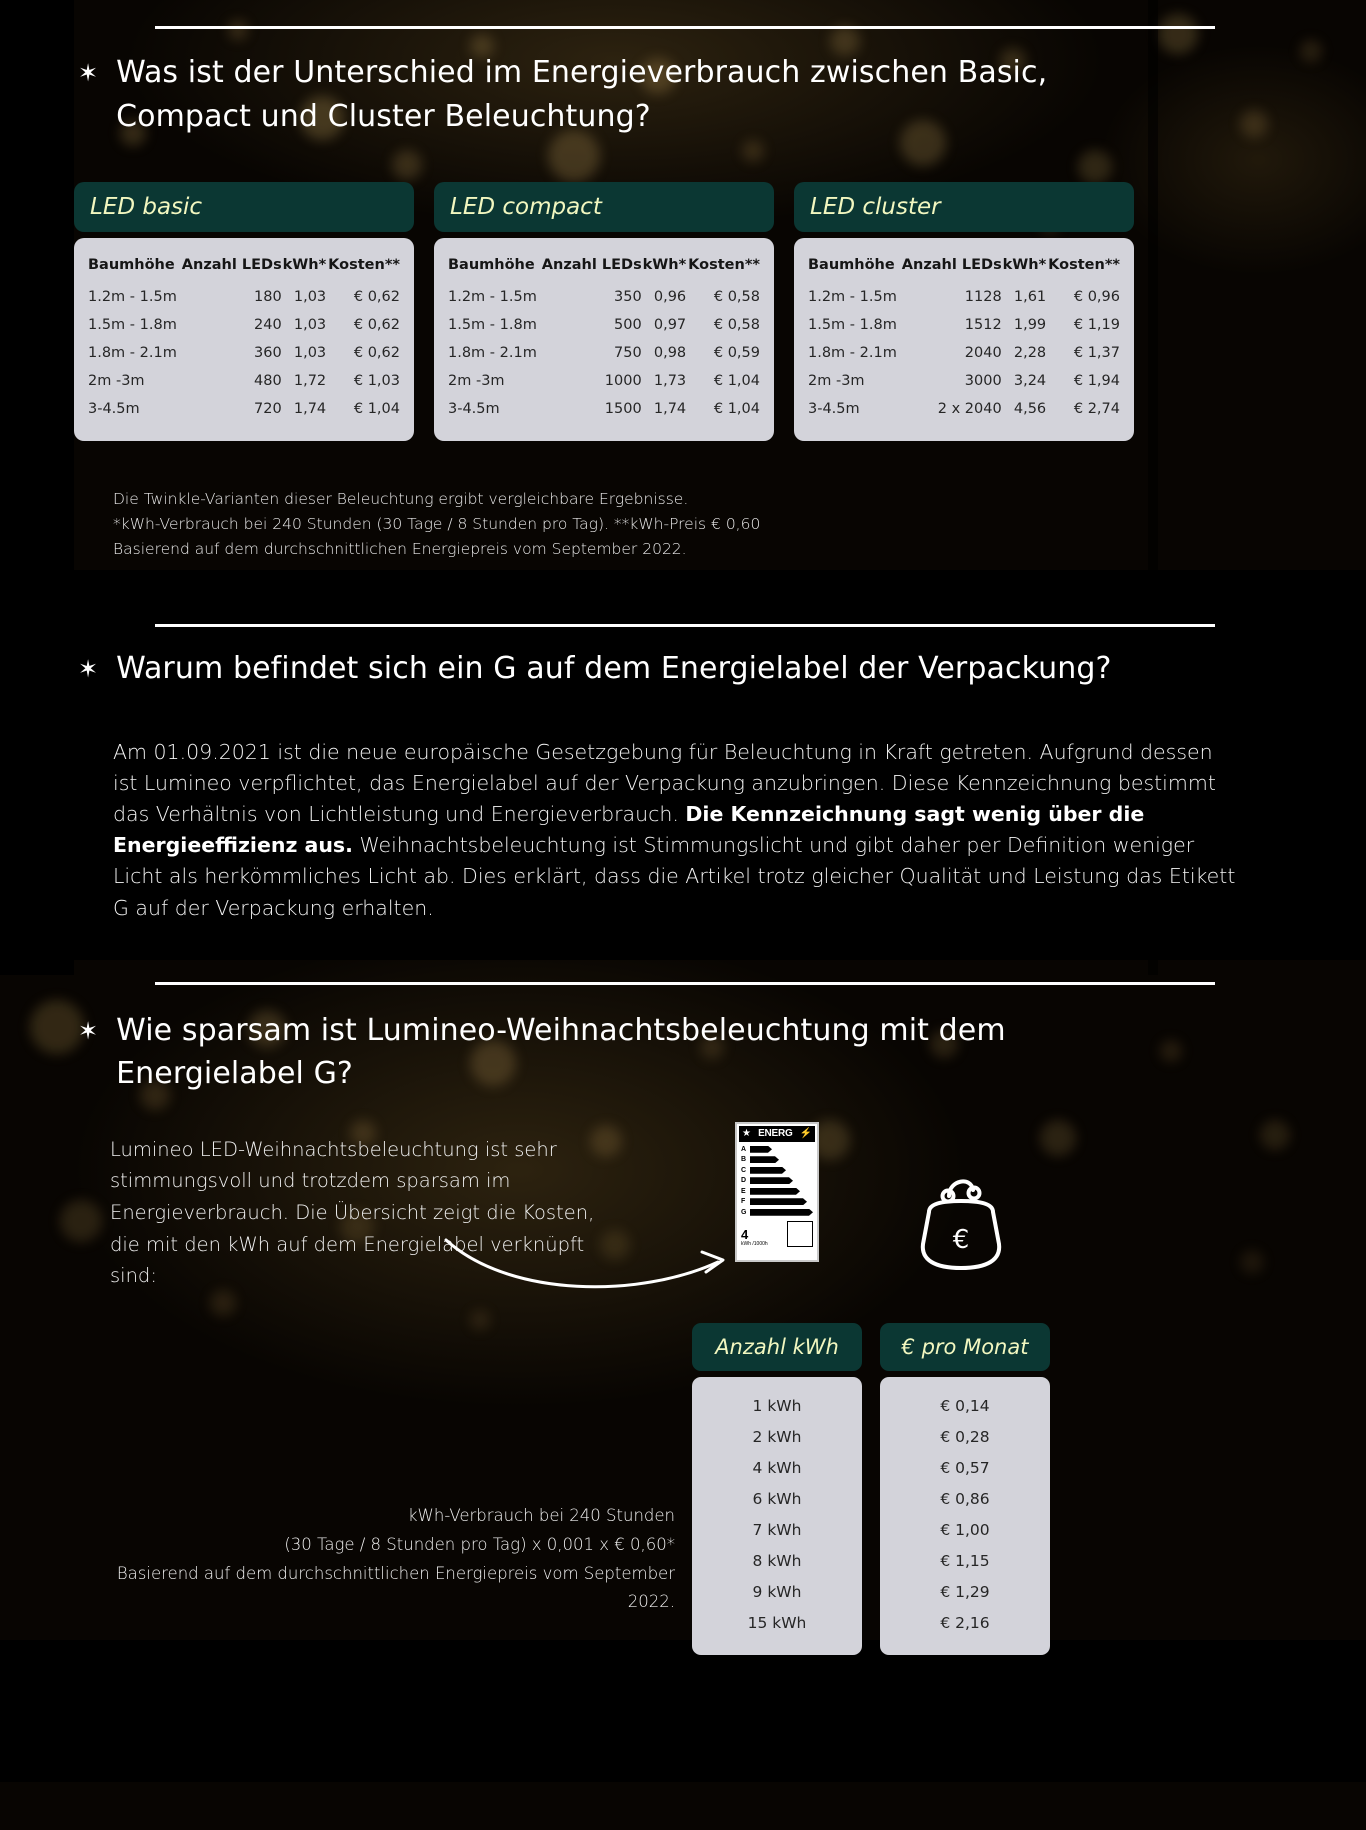 Image resolution: width=1366 pixels, height=1830 pixels. Describe the element at coordinates (777, 1561) in the screenshot. I see `kwh-value: 8 kWh` at that location.